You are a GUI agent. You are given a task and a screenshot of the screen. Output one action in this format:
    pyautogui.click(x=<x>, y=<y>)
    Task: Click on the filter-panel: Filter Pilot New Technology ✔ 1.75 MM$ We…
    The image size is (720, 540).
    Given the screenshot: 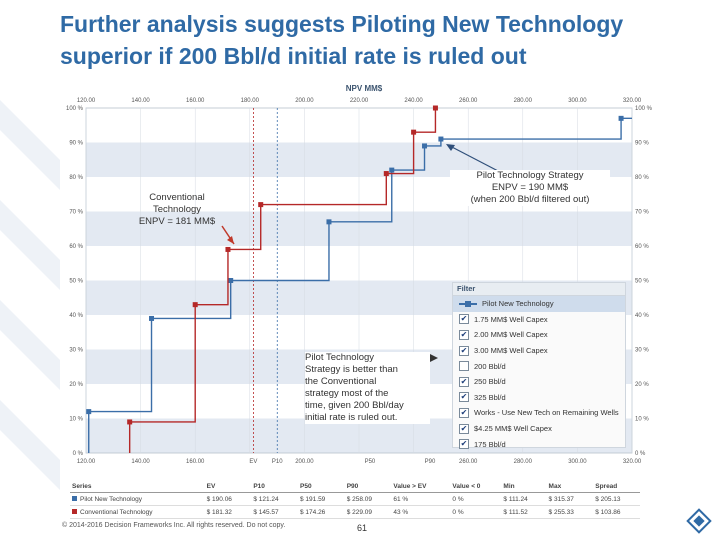 What is the action you would take?
    pyautogui.click(x=539, y=366)
    